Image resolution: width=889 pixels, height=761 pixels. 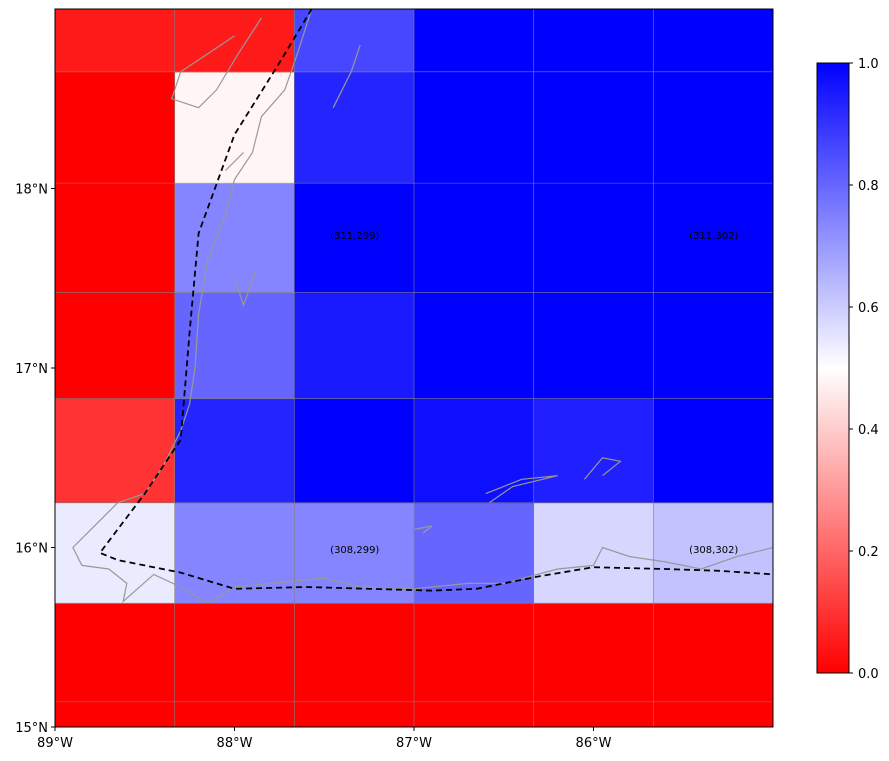 What do you see at coordinates (868, 308) in the screenshot?
I see `colorbar-tick-label: 0.6` at bounding box center [868, 308].